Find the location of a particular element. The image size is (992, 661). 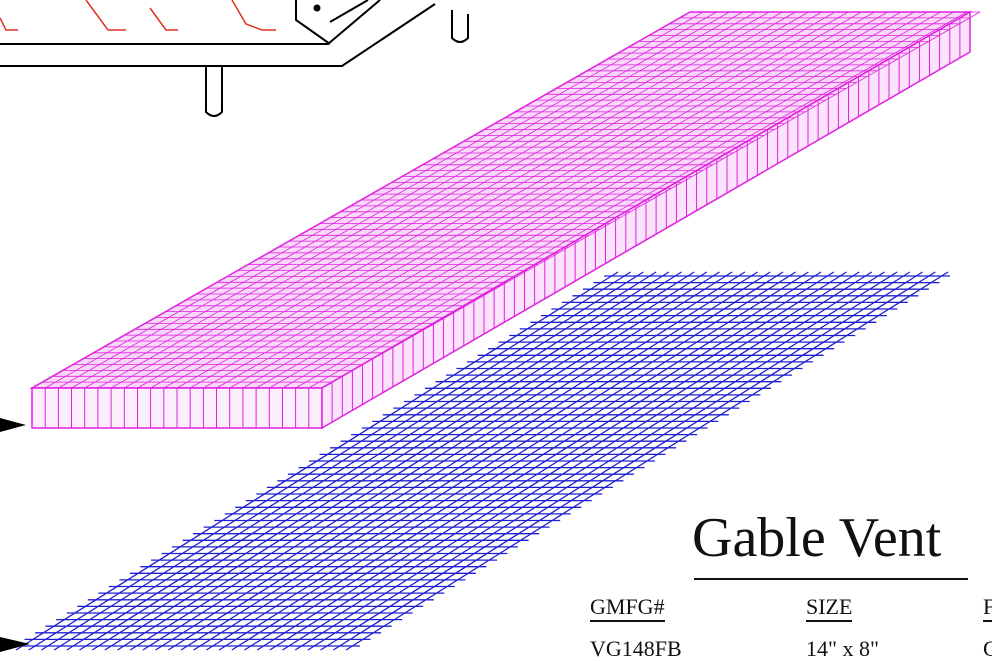

frame-front-edge is located at coordinates (190, 22).